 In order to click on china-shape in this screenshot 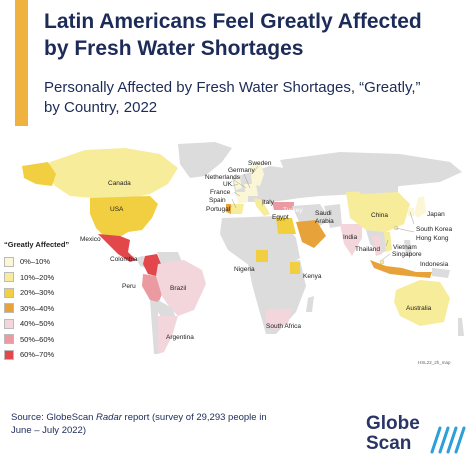, I will do `click(378, 211)`.